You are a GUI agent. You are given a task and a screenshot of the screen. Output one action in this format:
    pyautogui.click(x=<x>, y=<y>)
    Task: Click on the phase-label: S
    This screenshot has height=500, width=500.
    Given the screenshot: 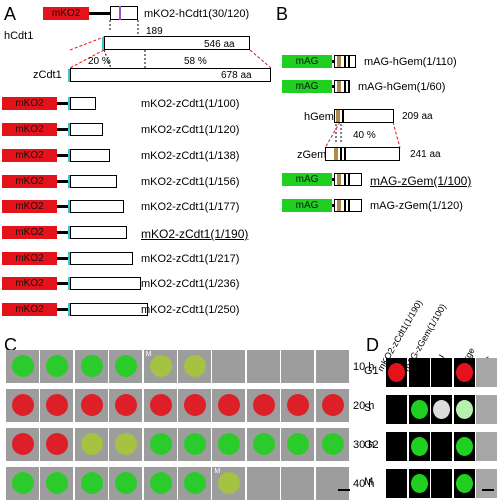 What is the action you would take?
    pyautogui.click(x=368, y=408)
    